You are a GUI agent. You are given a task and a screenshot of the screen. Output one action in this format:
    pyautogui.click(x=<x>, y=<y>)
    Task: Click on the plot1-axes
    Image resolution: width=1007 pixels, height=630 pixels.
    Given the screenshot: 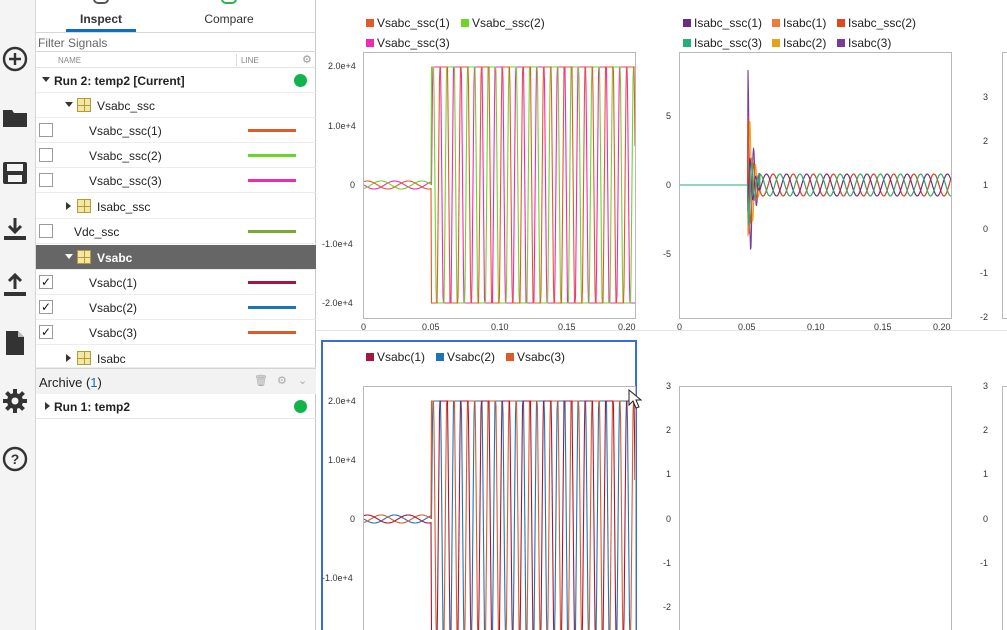 What is the action you would take?
    pyautogui.click(x=499, y=185)
    